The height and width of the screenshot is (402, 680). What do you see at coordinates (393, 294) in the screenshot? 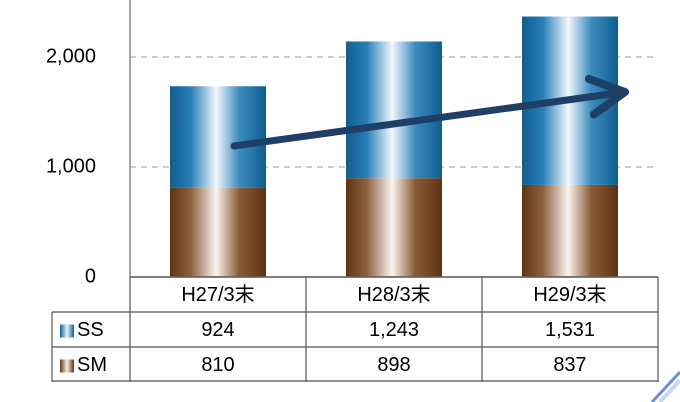
I see `x-tick-label: H28/3末` at bounding box center [393, 294].